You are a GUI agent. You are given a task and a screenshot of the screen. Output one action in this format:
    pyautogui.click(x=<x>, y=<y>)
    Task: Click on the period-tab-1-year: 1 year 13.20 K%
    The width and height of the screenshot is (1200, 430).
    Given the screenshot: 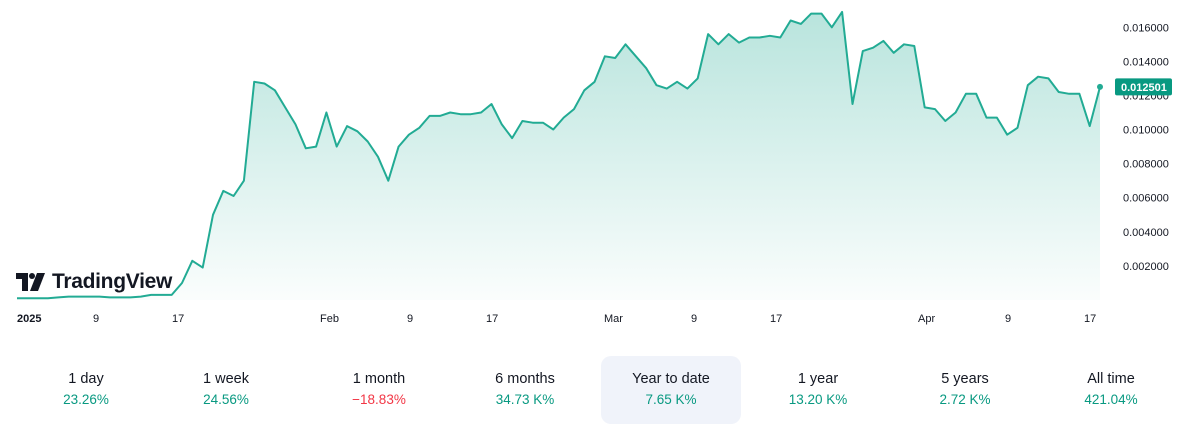 What is the action you would take?
    pyautogui.click(x=818, y=390)
    